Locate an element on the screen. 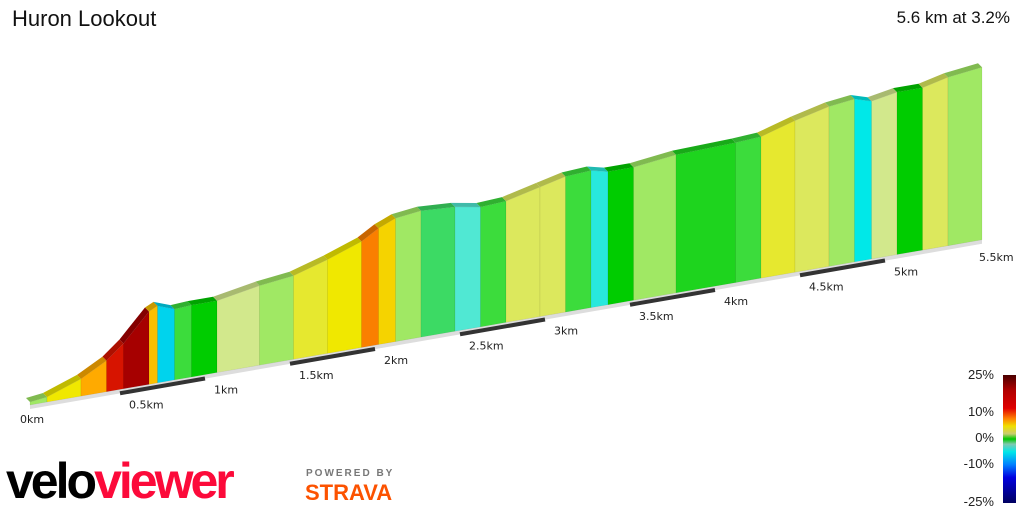  legend-label-minus25: -25% is located at coordinates (978, 501).